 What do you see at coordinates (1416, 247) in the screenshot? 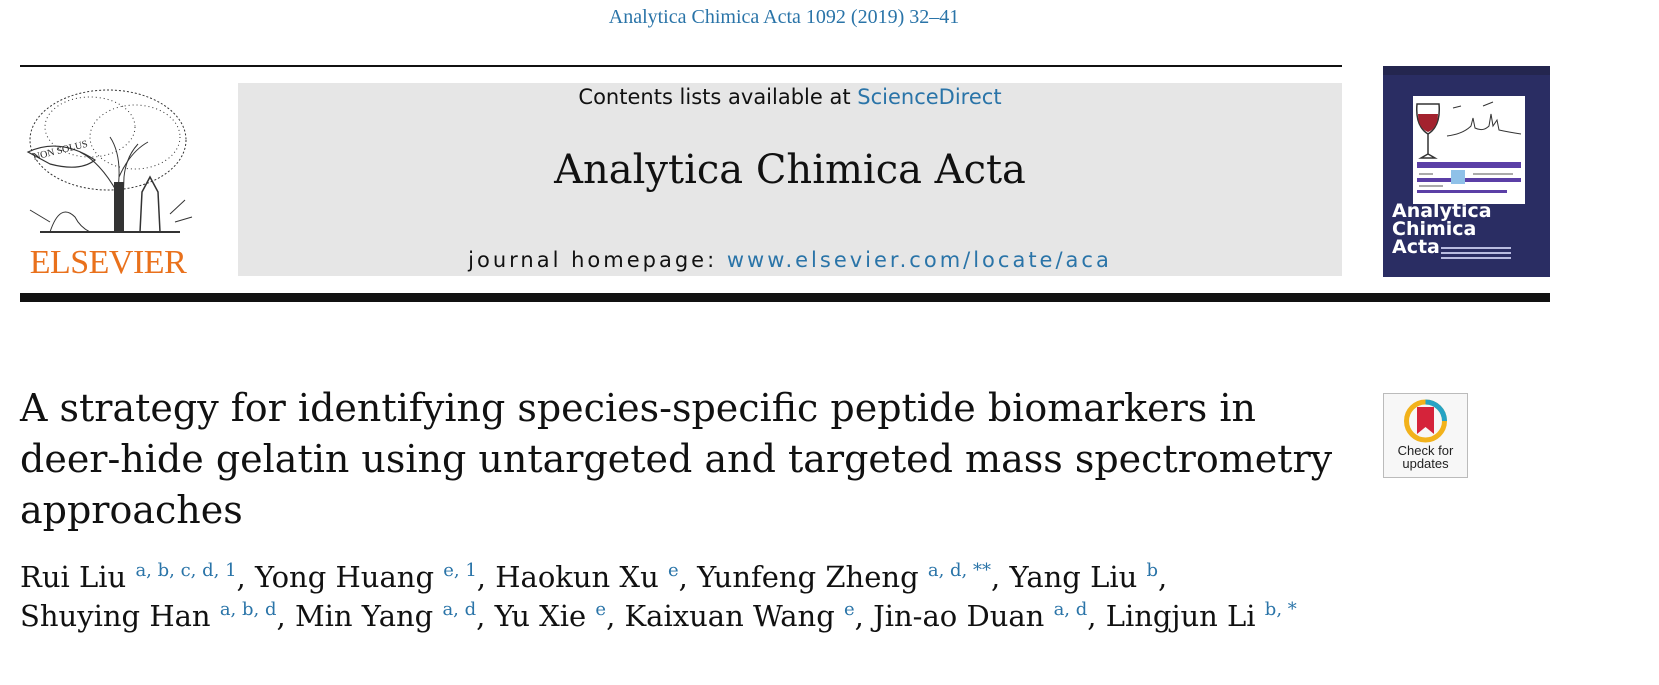
I see `cover-title-line: Acta` at bounding box center [1416, 247].